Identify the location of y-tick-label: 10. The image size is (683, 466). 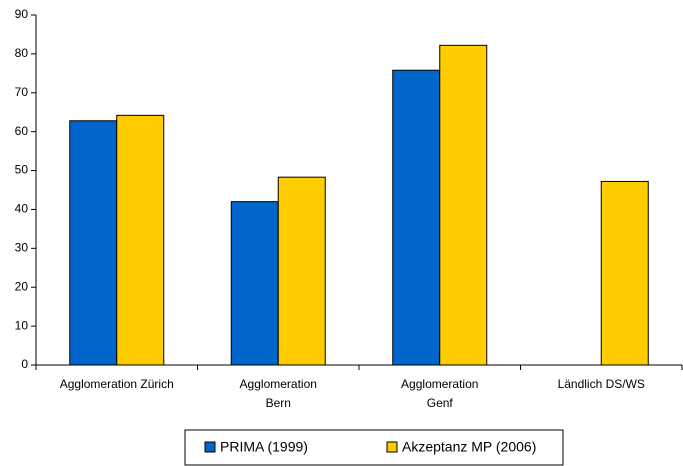
(22, 325).